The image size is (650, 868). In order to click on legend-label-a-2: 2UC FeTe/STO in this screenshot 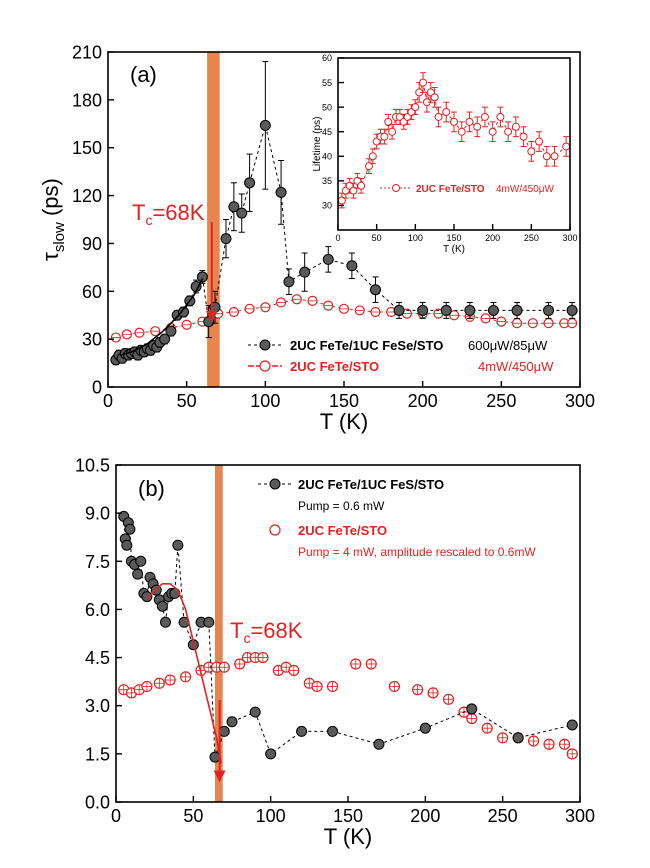, I will do `click(334, 366)`.